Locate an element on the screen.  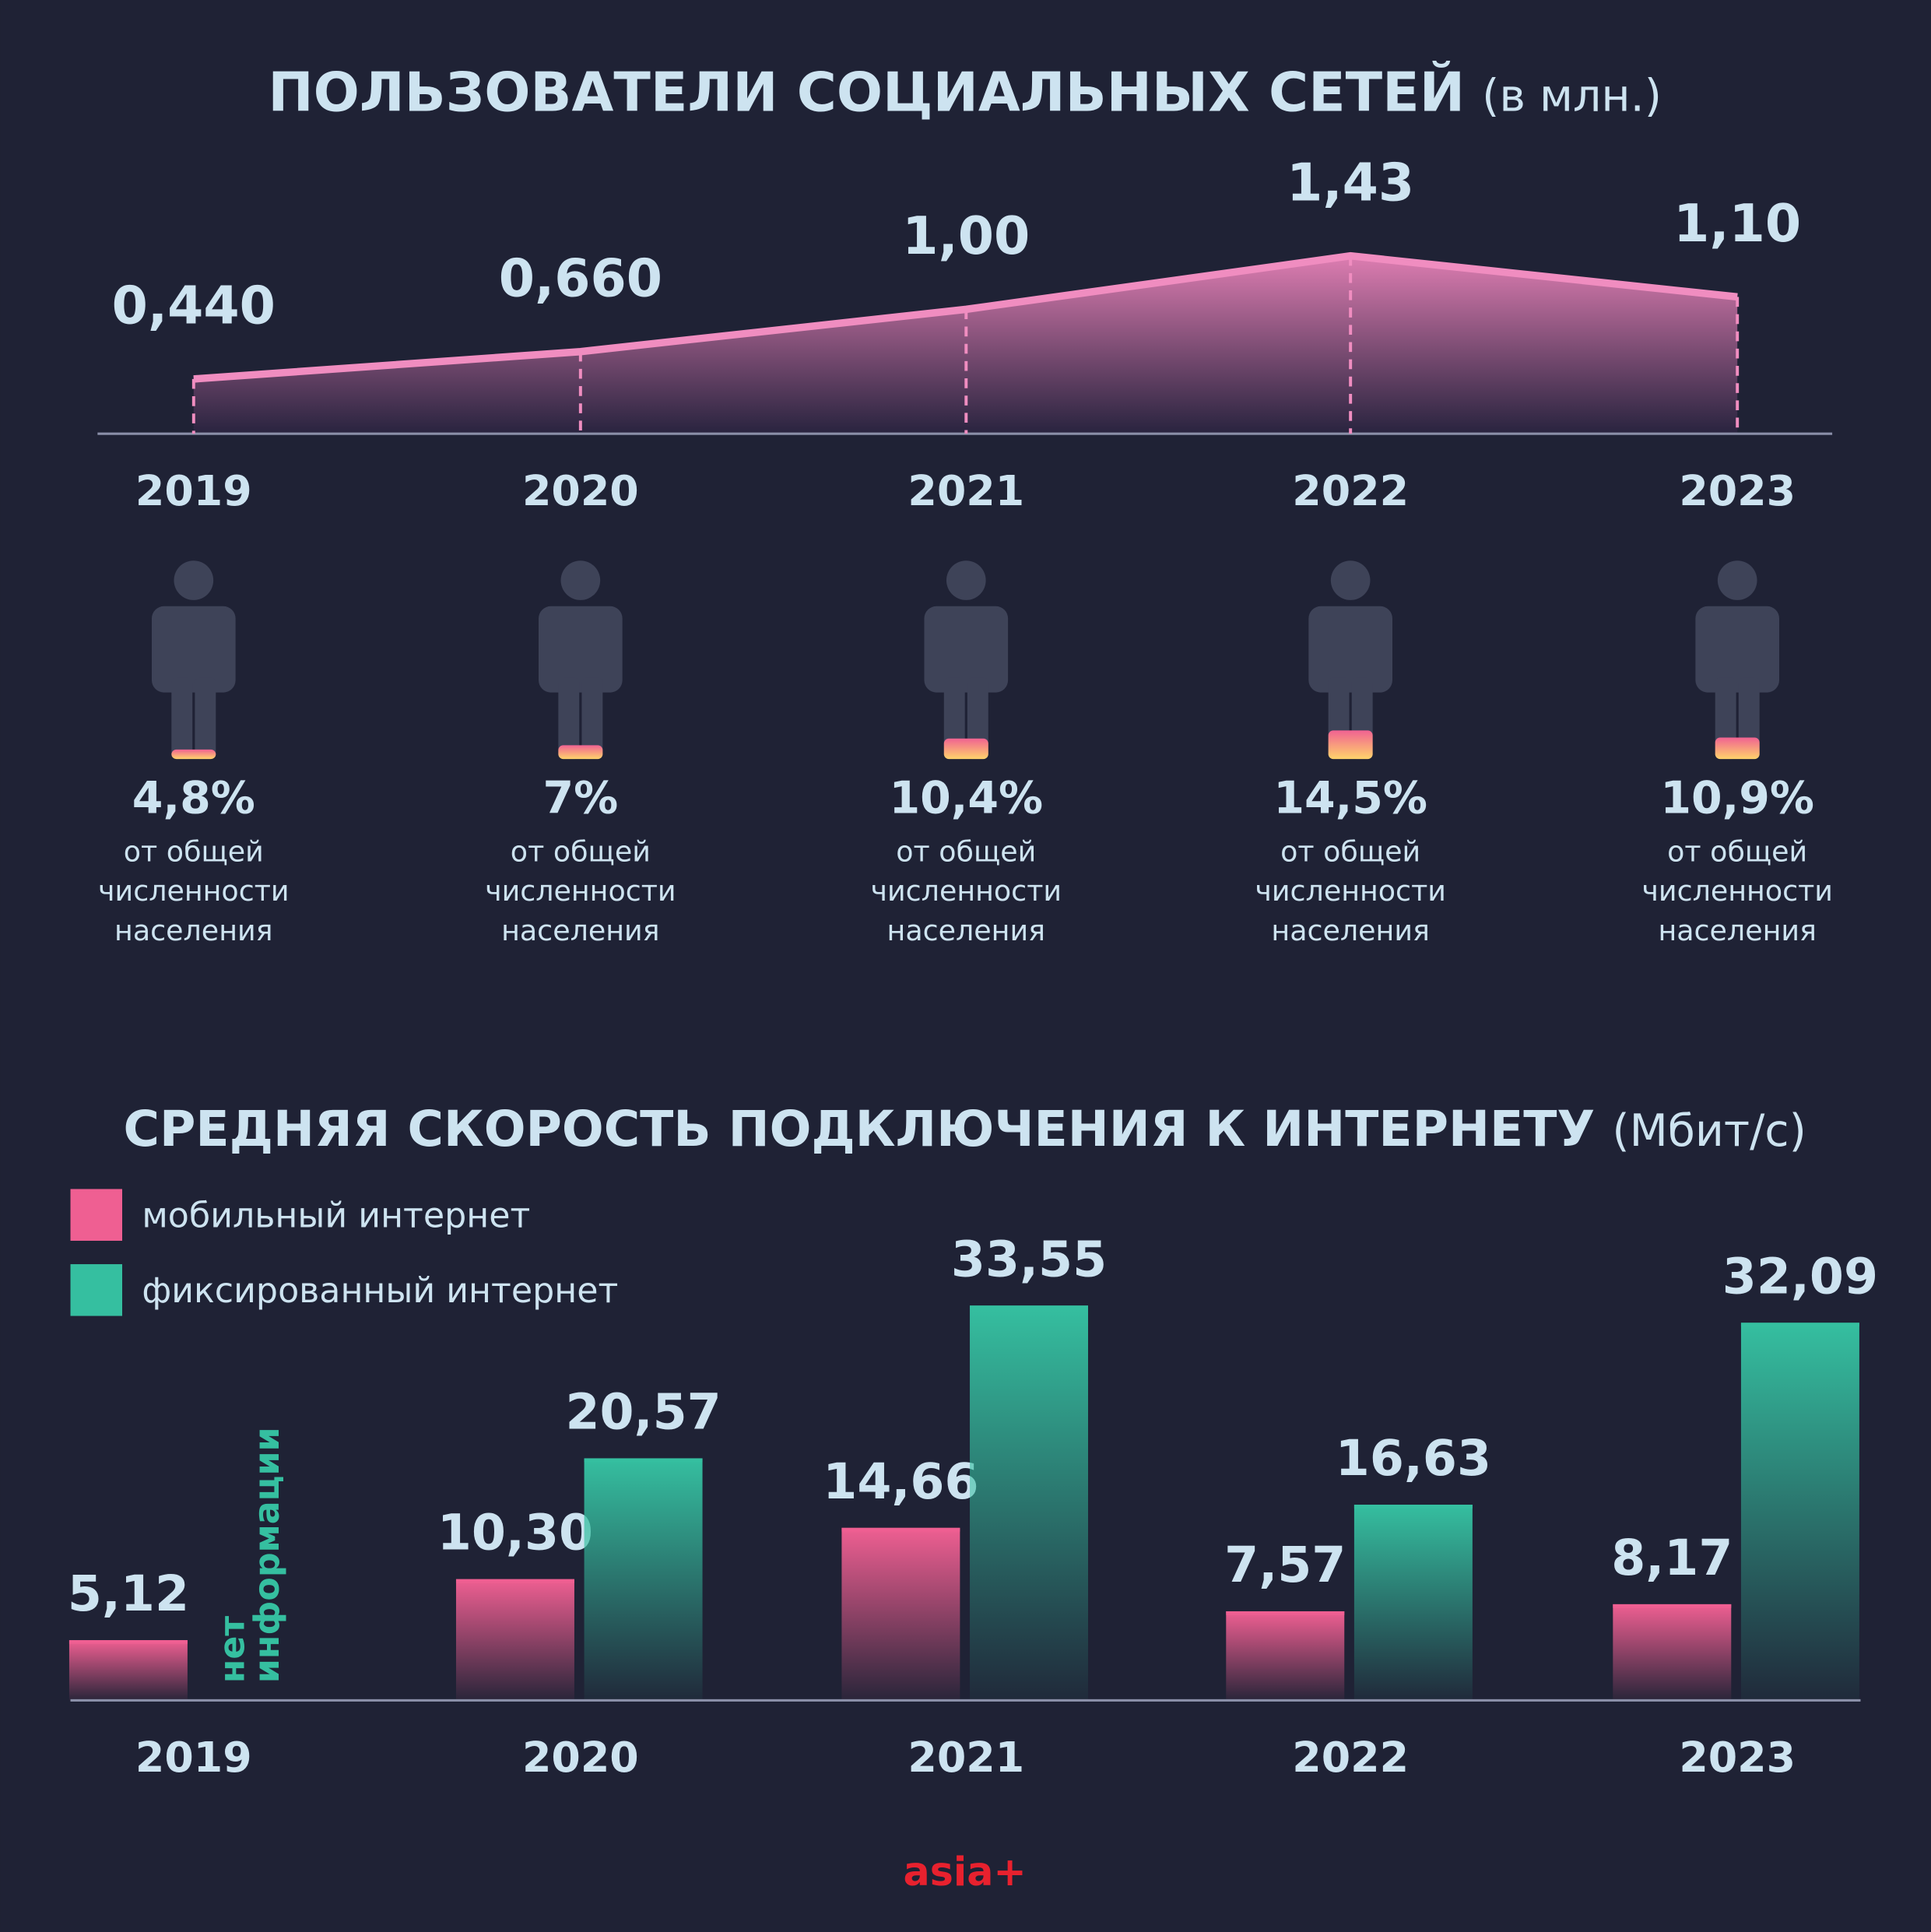
value-label: 1,43 is located at coordinates (1350, 182).